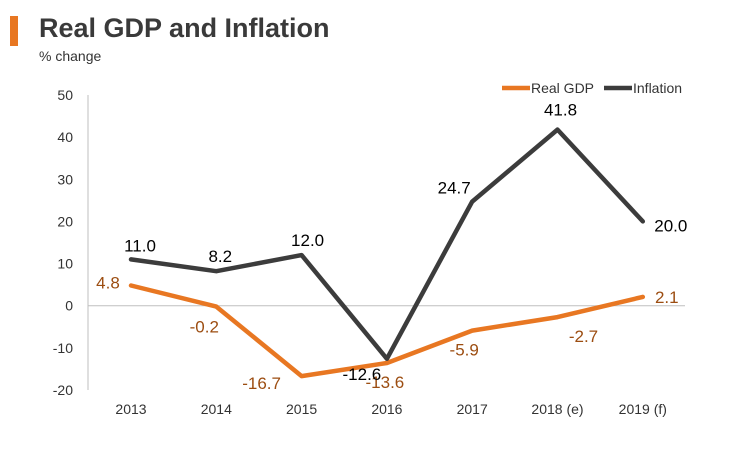 Image resolution: width=750 pixels, height=450 pixels. I want to click on real-gdp-data-label: -0.2, so click(204, 327).